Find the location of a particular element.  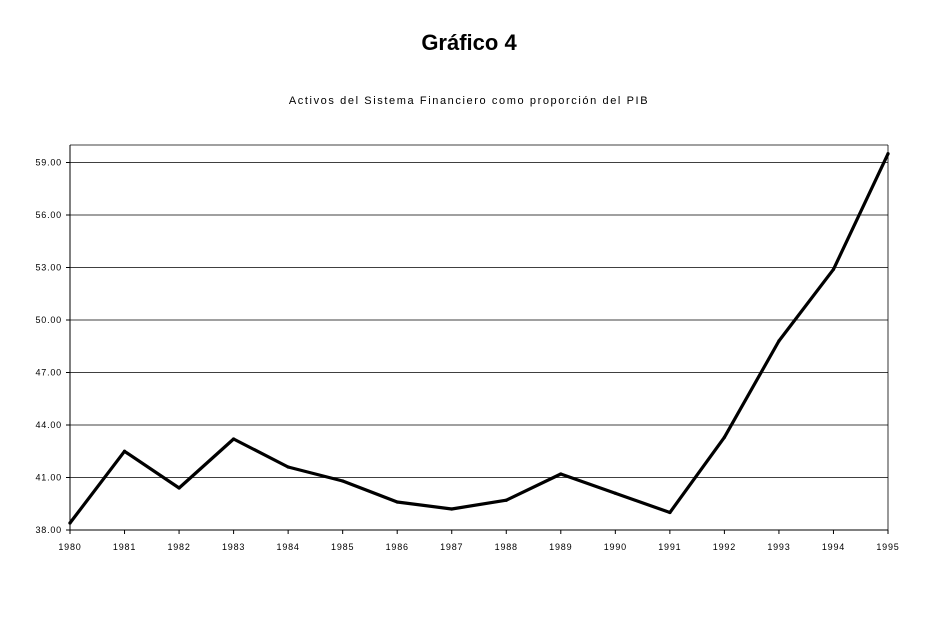

x-tick-label: 1980 is located at coordinates (69, 547).